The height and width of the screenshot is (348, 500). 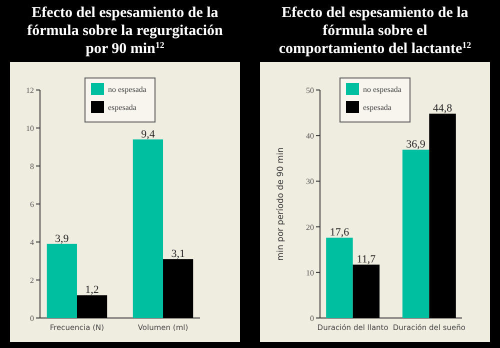 What do you see at coordinates (125, 31) in the screenshot?
I see `chart-title: Efecto del espesamiento de la fórmula sobre la regurgitación por 90 min$^{12}$` at bounding box center [125, 31].